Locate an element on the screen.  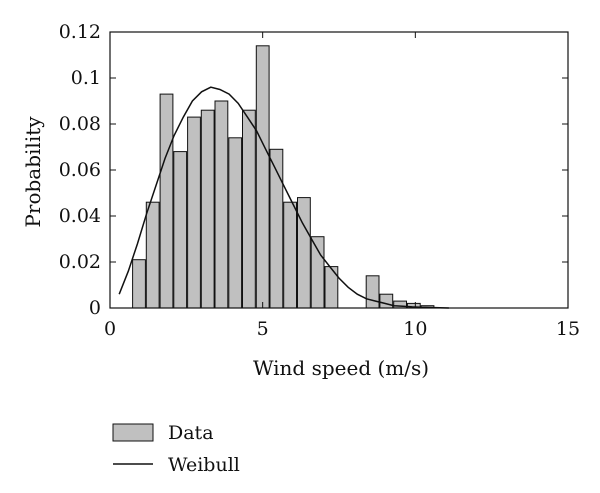
y-tick-label: 0.06 is located at coordinates (80, 170).